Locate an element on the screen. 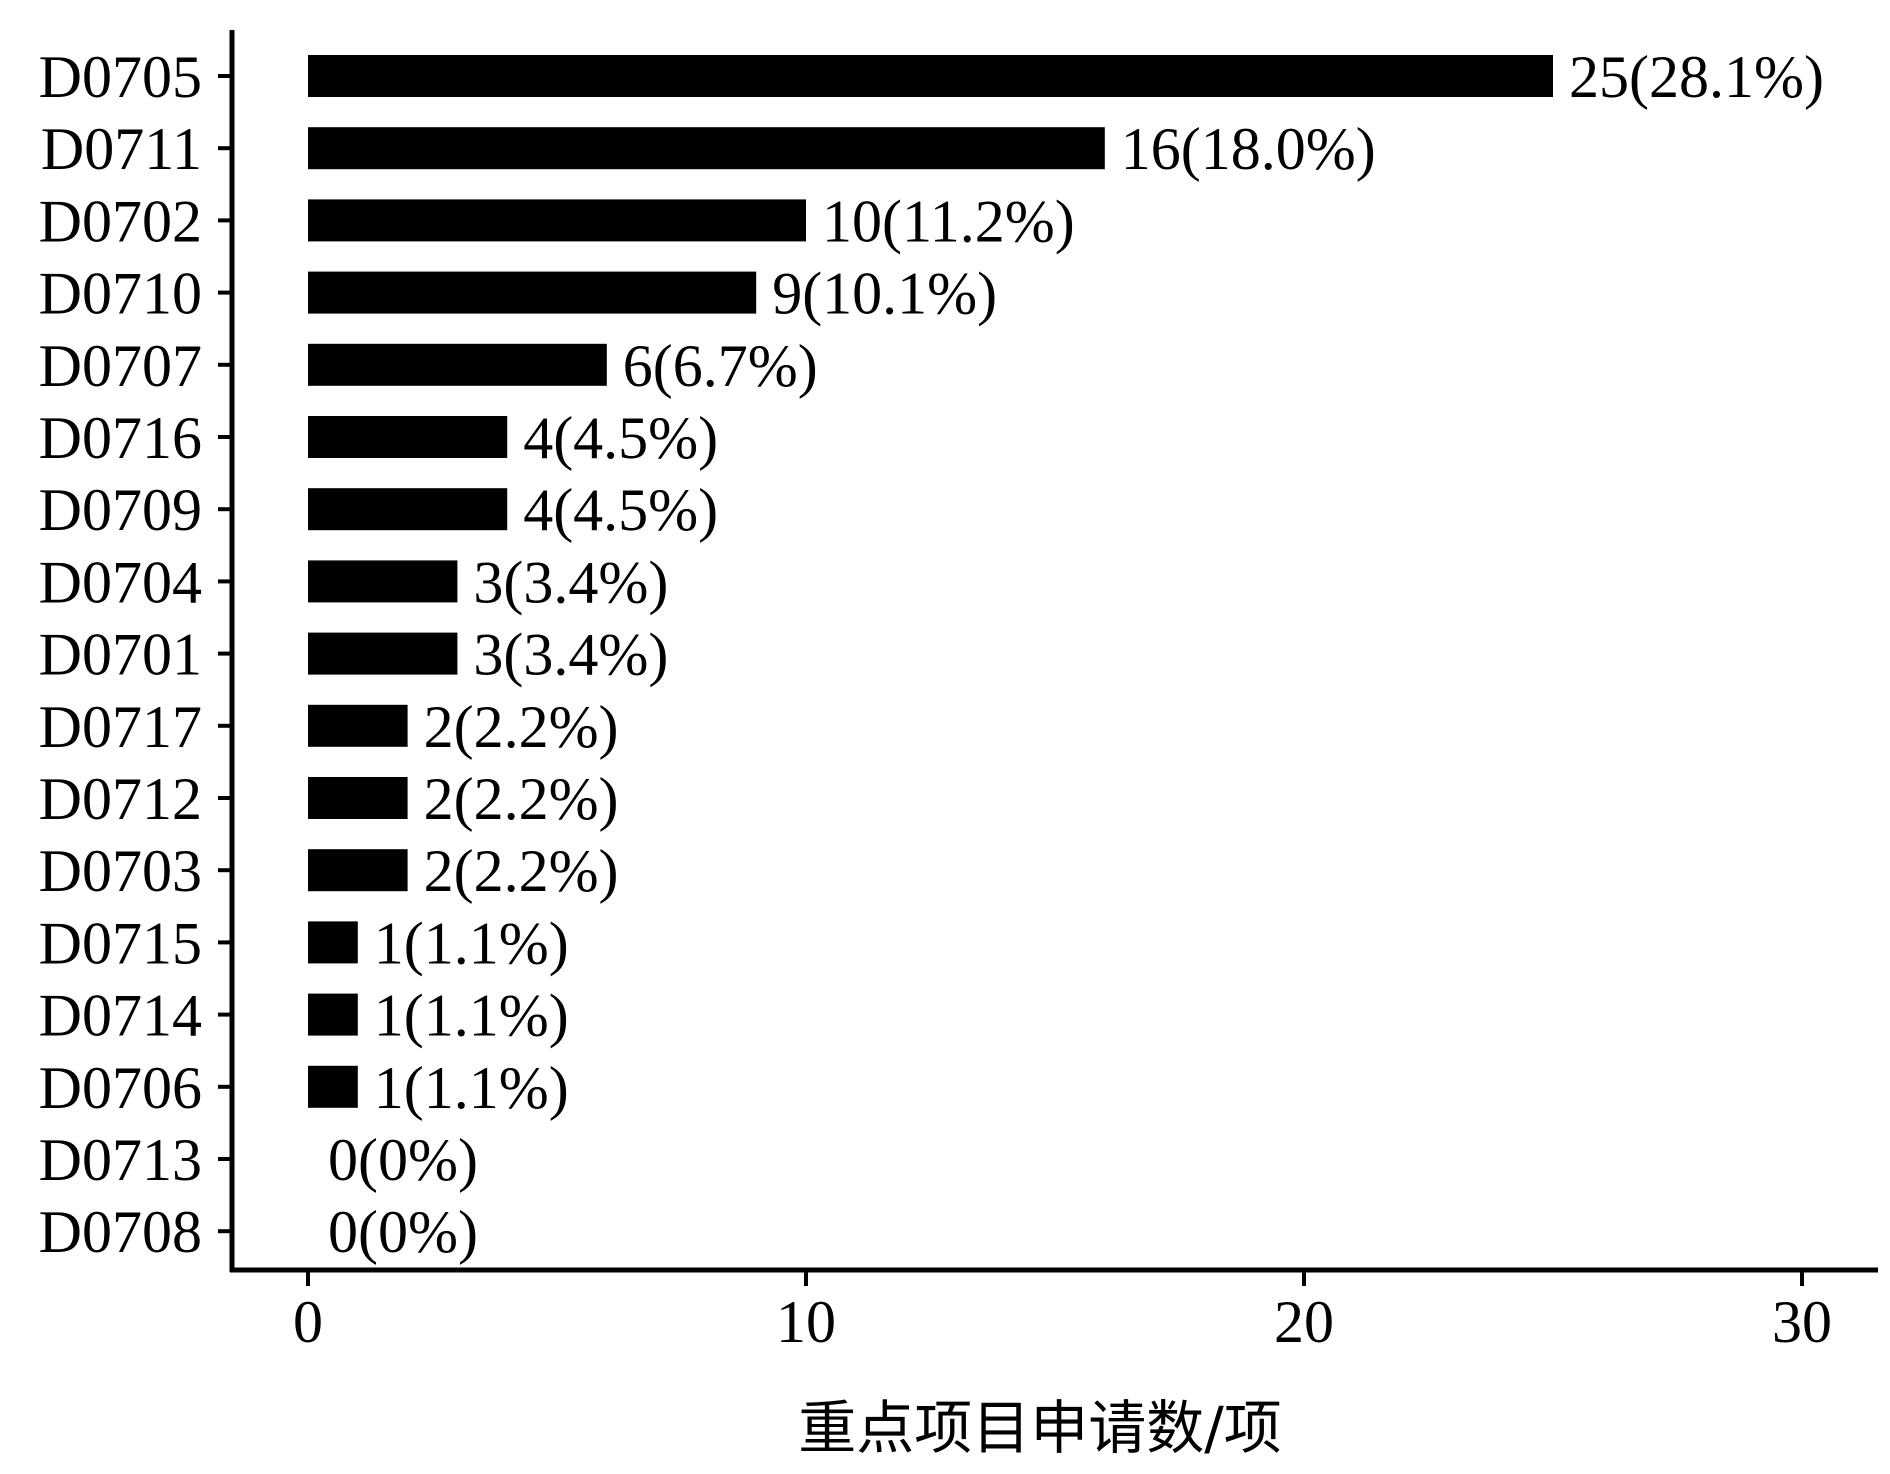 This screenshot has height=1474, width=1890. category-label: D0716 is located at coordinates (120, 438).